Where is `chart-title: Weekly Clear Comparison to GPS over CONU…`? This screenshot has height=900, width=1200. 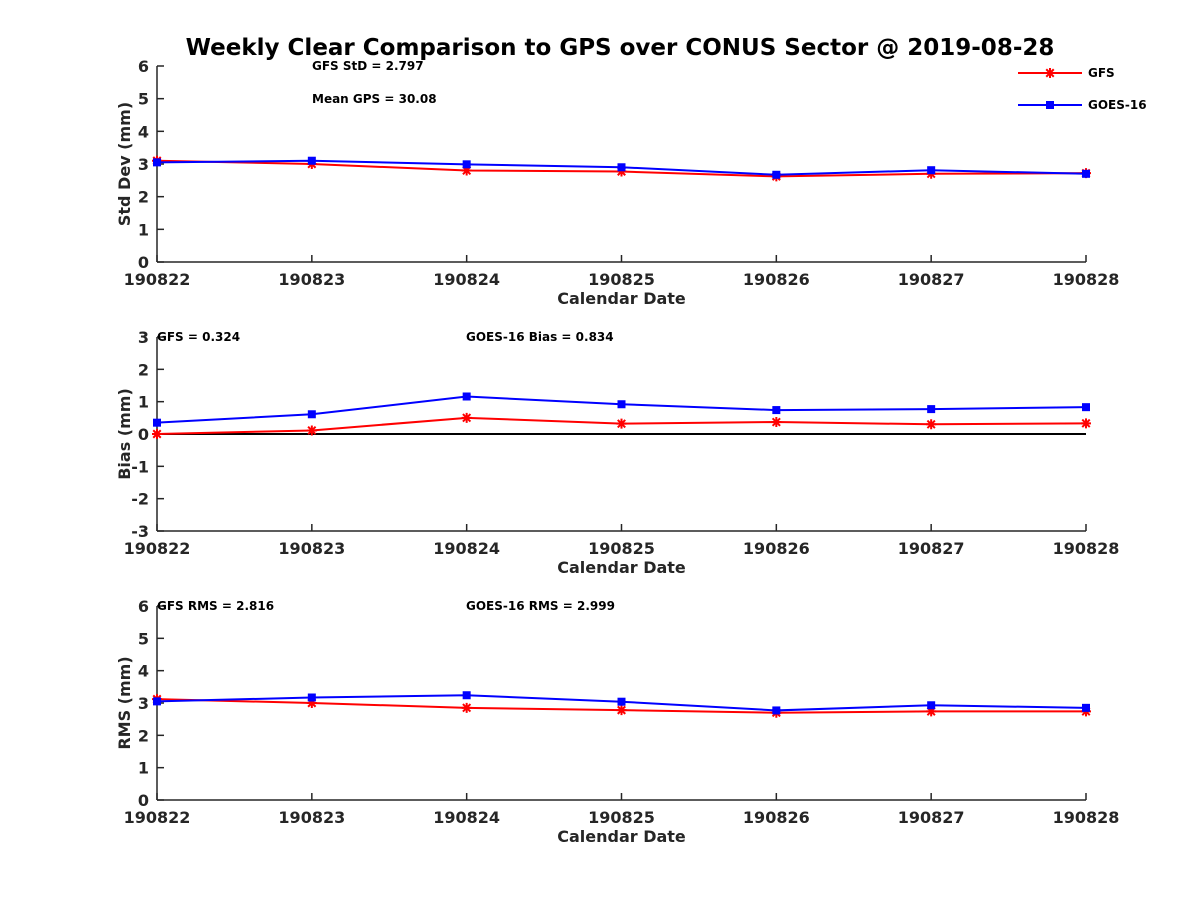
chart-title: Weekly Clear Comparison to GPS over CONU… is located at coordinates (620, 48).